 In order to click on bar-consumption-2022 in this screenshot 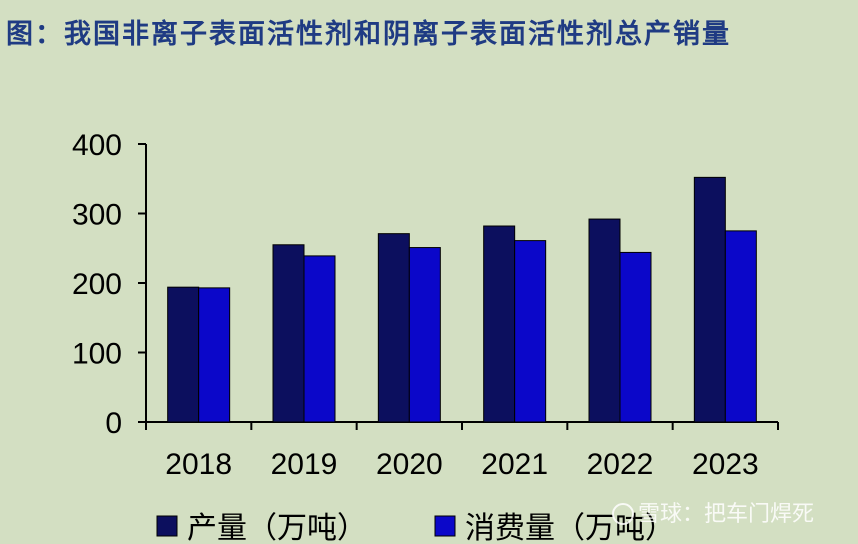, I will do `click(635, 337)`.